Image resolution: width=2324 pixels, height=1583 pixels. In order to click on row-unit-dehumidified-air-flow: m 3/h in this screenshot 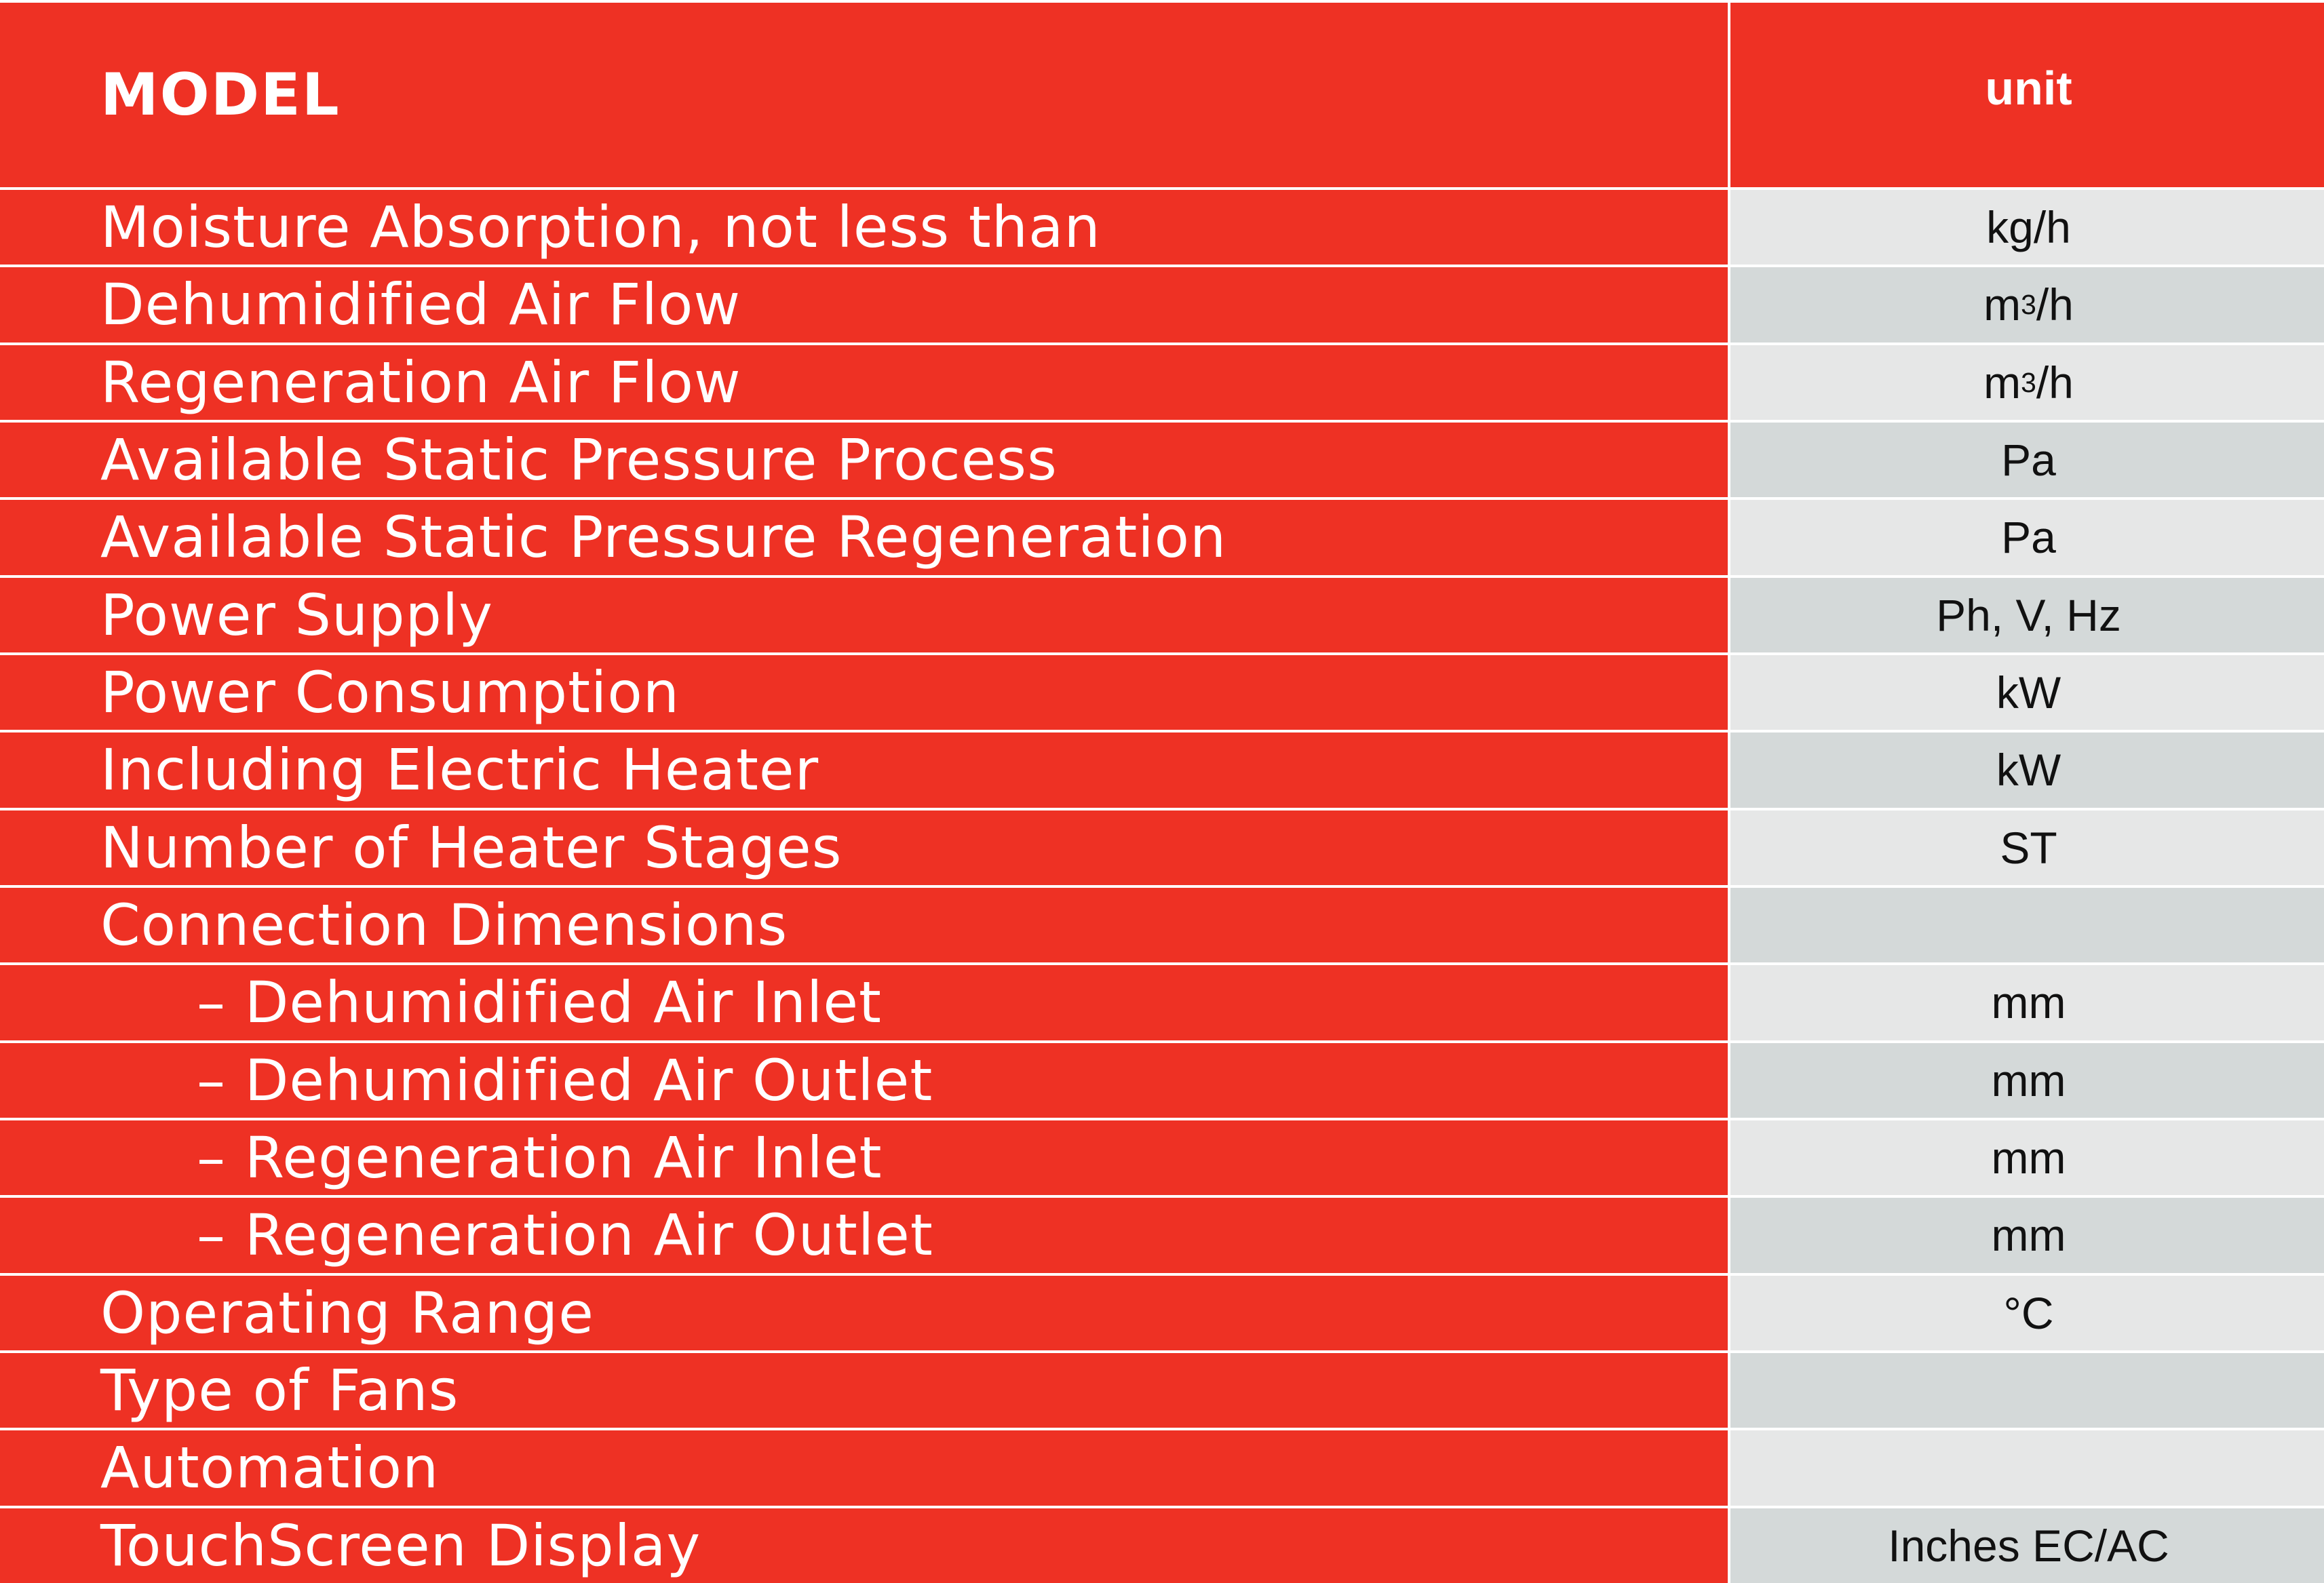, I will do `click(2027, 305)`.